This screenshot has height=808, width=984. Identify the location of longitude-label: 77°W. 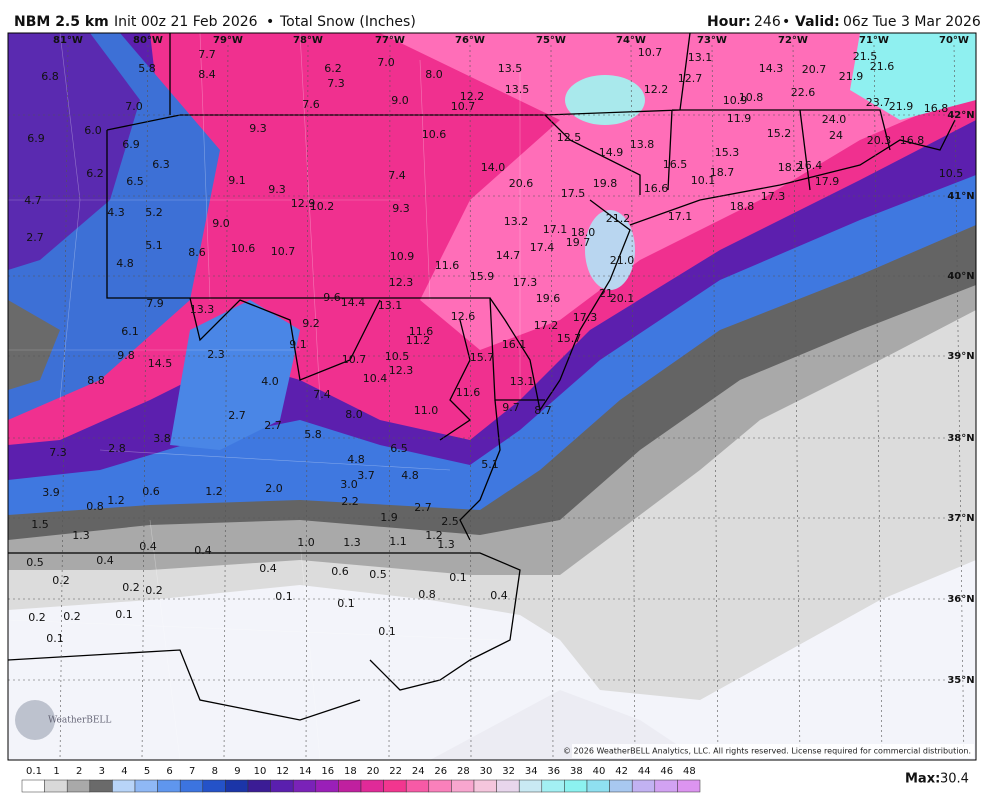
(390, 40).